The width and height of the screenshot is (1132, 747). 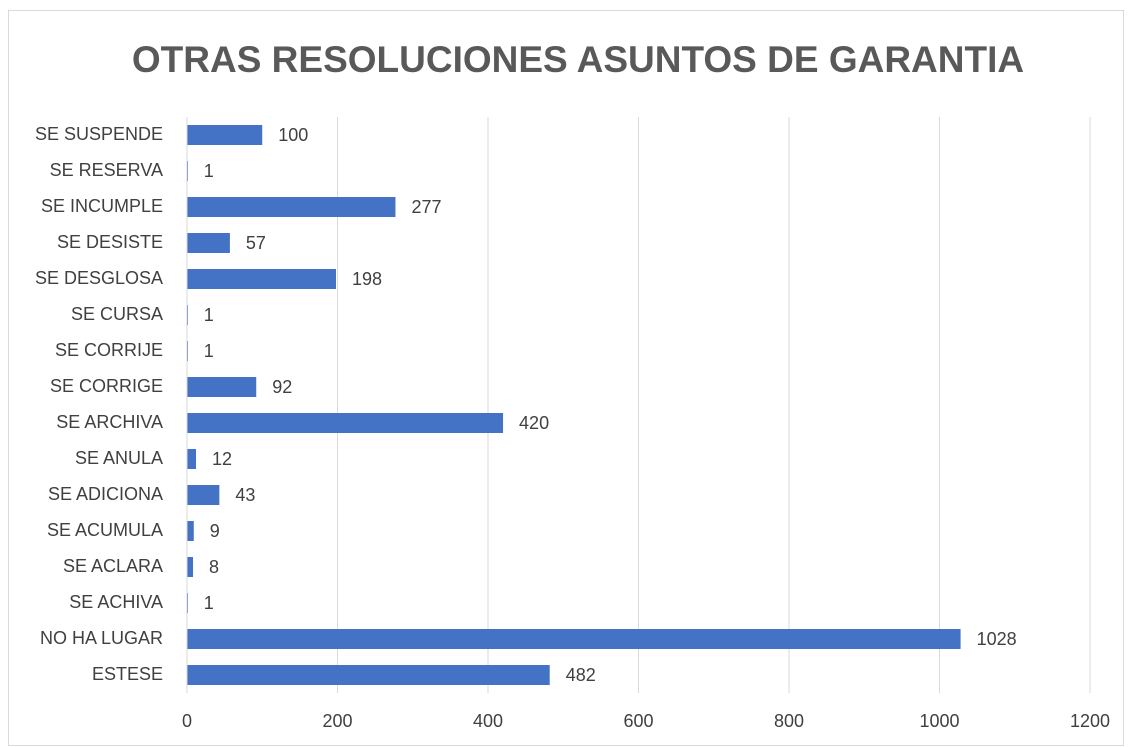 What do you see at coordinates (99, 134) in the screenshot?
I see `y-tick-label: SE SUSPENDE` at bounding box center [99, 134].